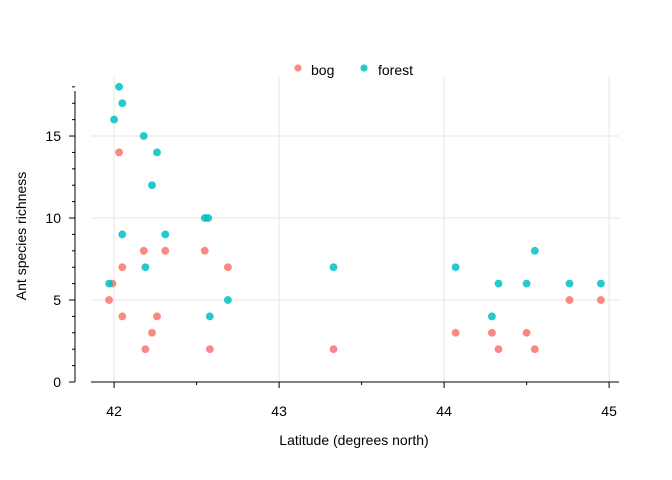 The image size is (672, 480). I want to click on y-tick-label: 5, so click(57, 300).